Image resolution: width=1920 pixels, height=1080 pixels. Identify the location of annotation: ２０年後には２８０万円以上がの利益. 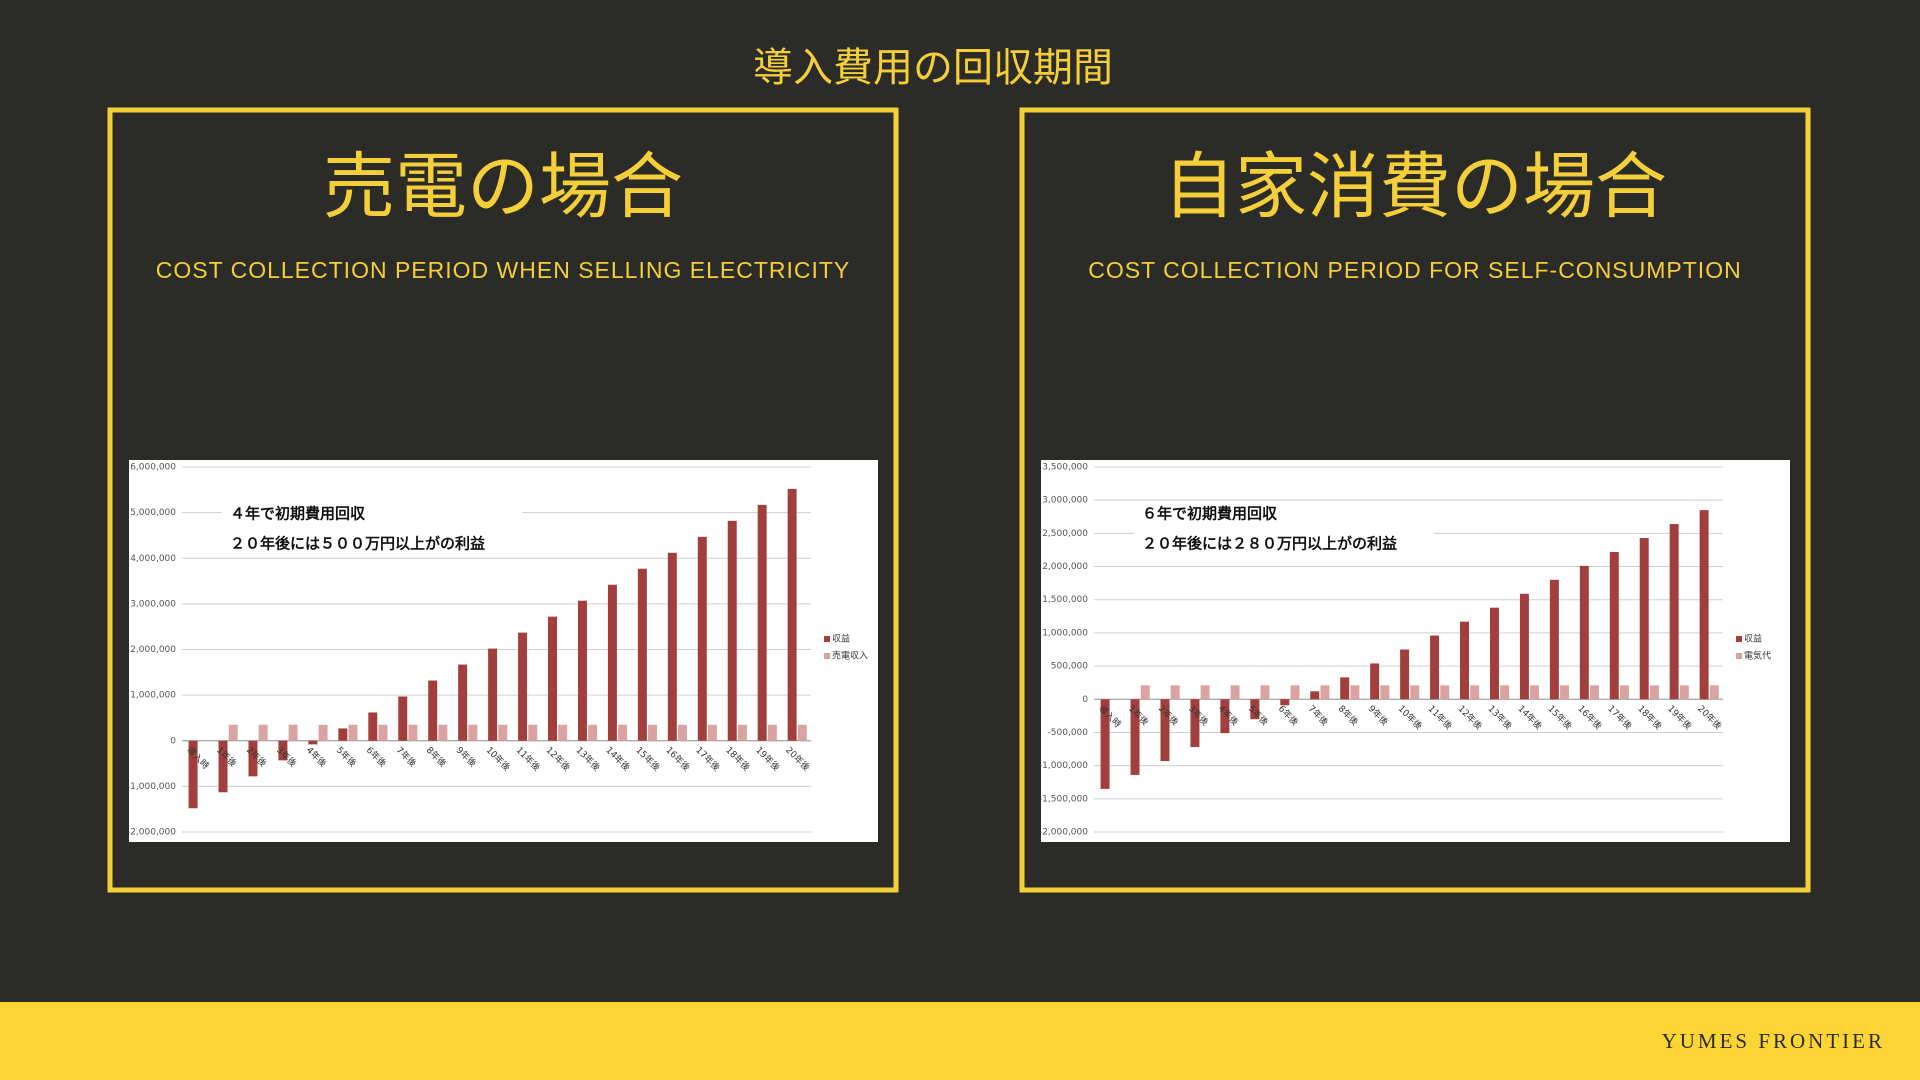
(1269, 544).